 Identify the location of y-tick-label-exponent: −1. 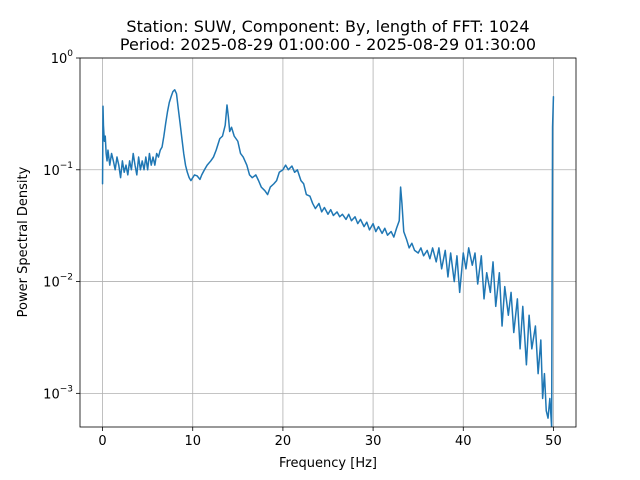
(66, 166).